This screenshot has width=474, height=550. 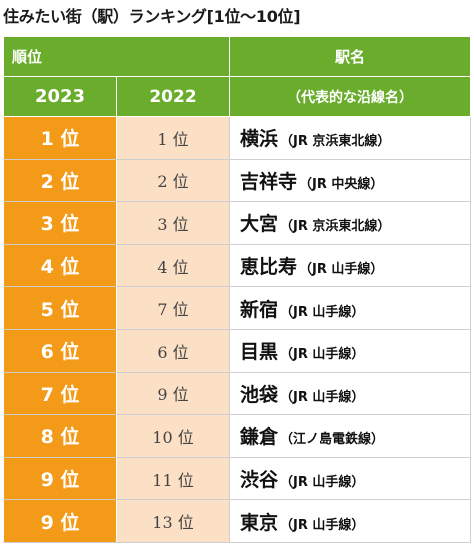 I want to click on header-row-sub: 2023 2022 （代表的な沿線名）, so click(x=237, y=96).